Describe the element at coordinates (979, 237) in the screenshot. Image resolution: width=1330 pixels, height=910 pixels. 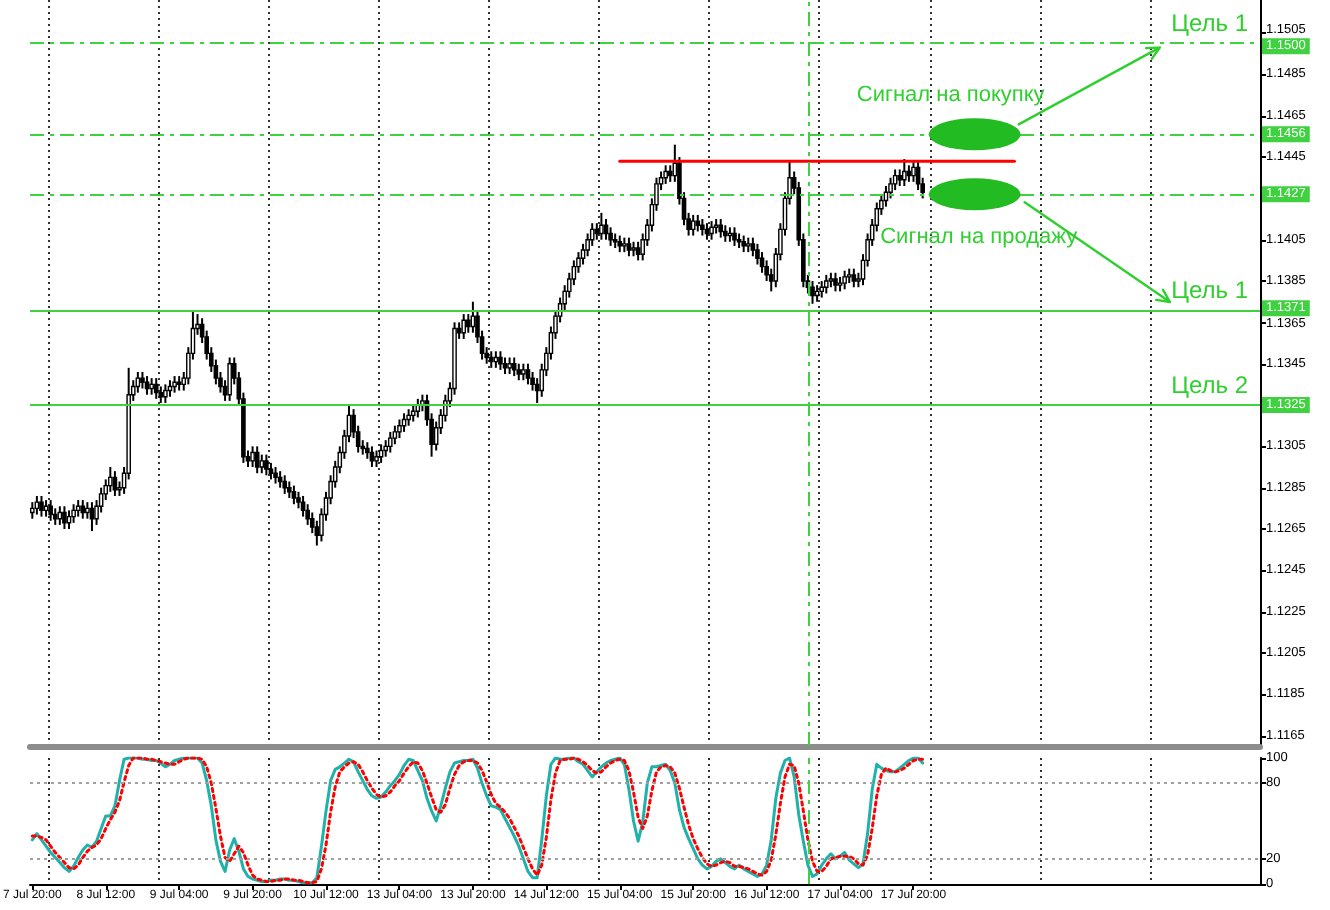
I see `annotation: Сигнал на продажу` at that location.